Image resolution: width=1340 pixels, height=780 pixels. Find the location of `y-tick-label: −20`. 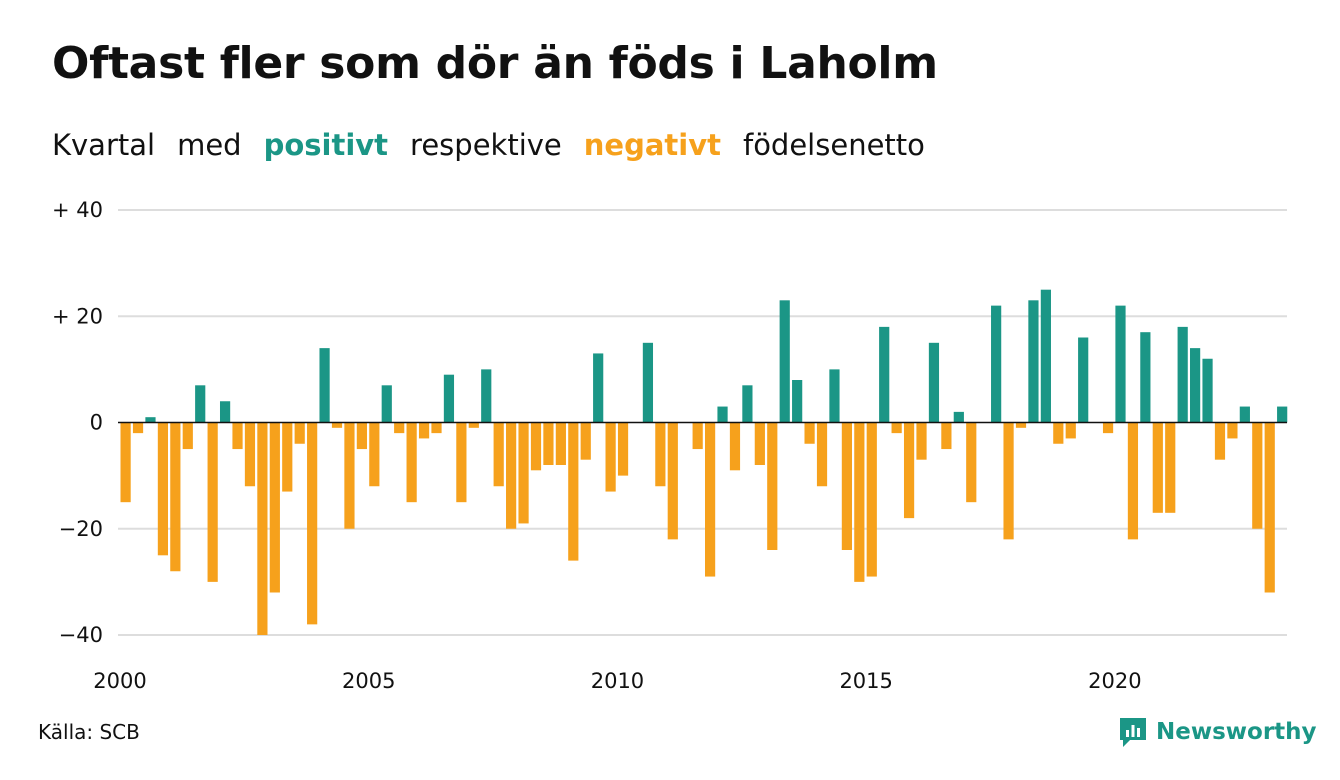

y-tick-label: −20 is located at coordinates (81, 529).